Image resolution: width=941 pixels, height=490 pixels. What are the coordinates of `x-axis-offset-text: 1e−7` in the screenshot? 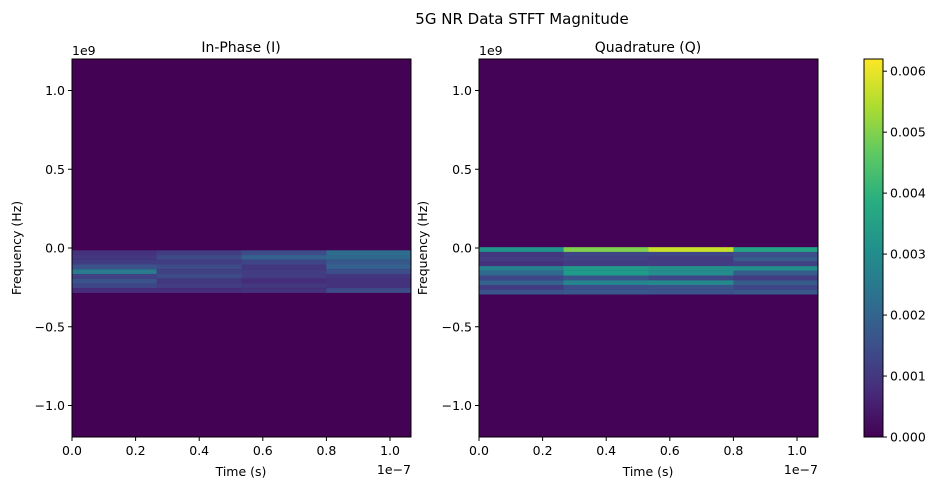 It's located at (801, 469).